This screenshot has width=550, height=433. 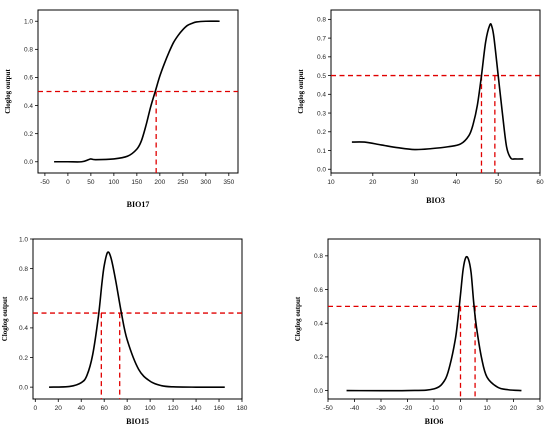 What do you see at coordinates (355, 408) in the screenshot?
I see `x-tick-label: -40` at bounding box center [355, 408].